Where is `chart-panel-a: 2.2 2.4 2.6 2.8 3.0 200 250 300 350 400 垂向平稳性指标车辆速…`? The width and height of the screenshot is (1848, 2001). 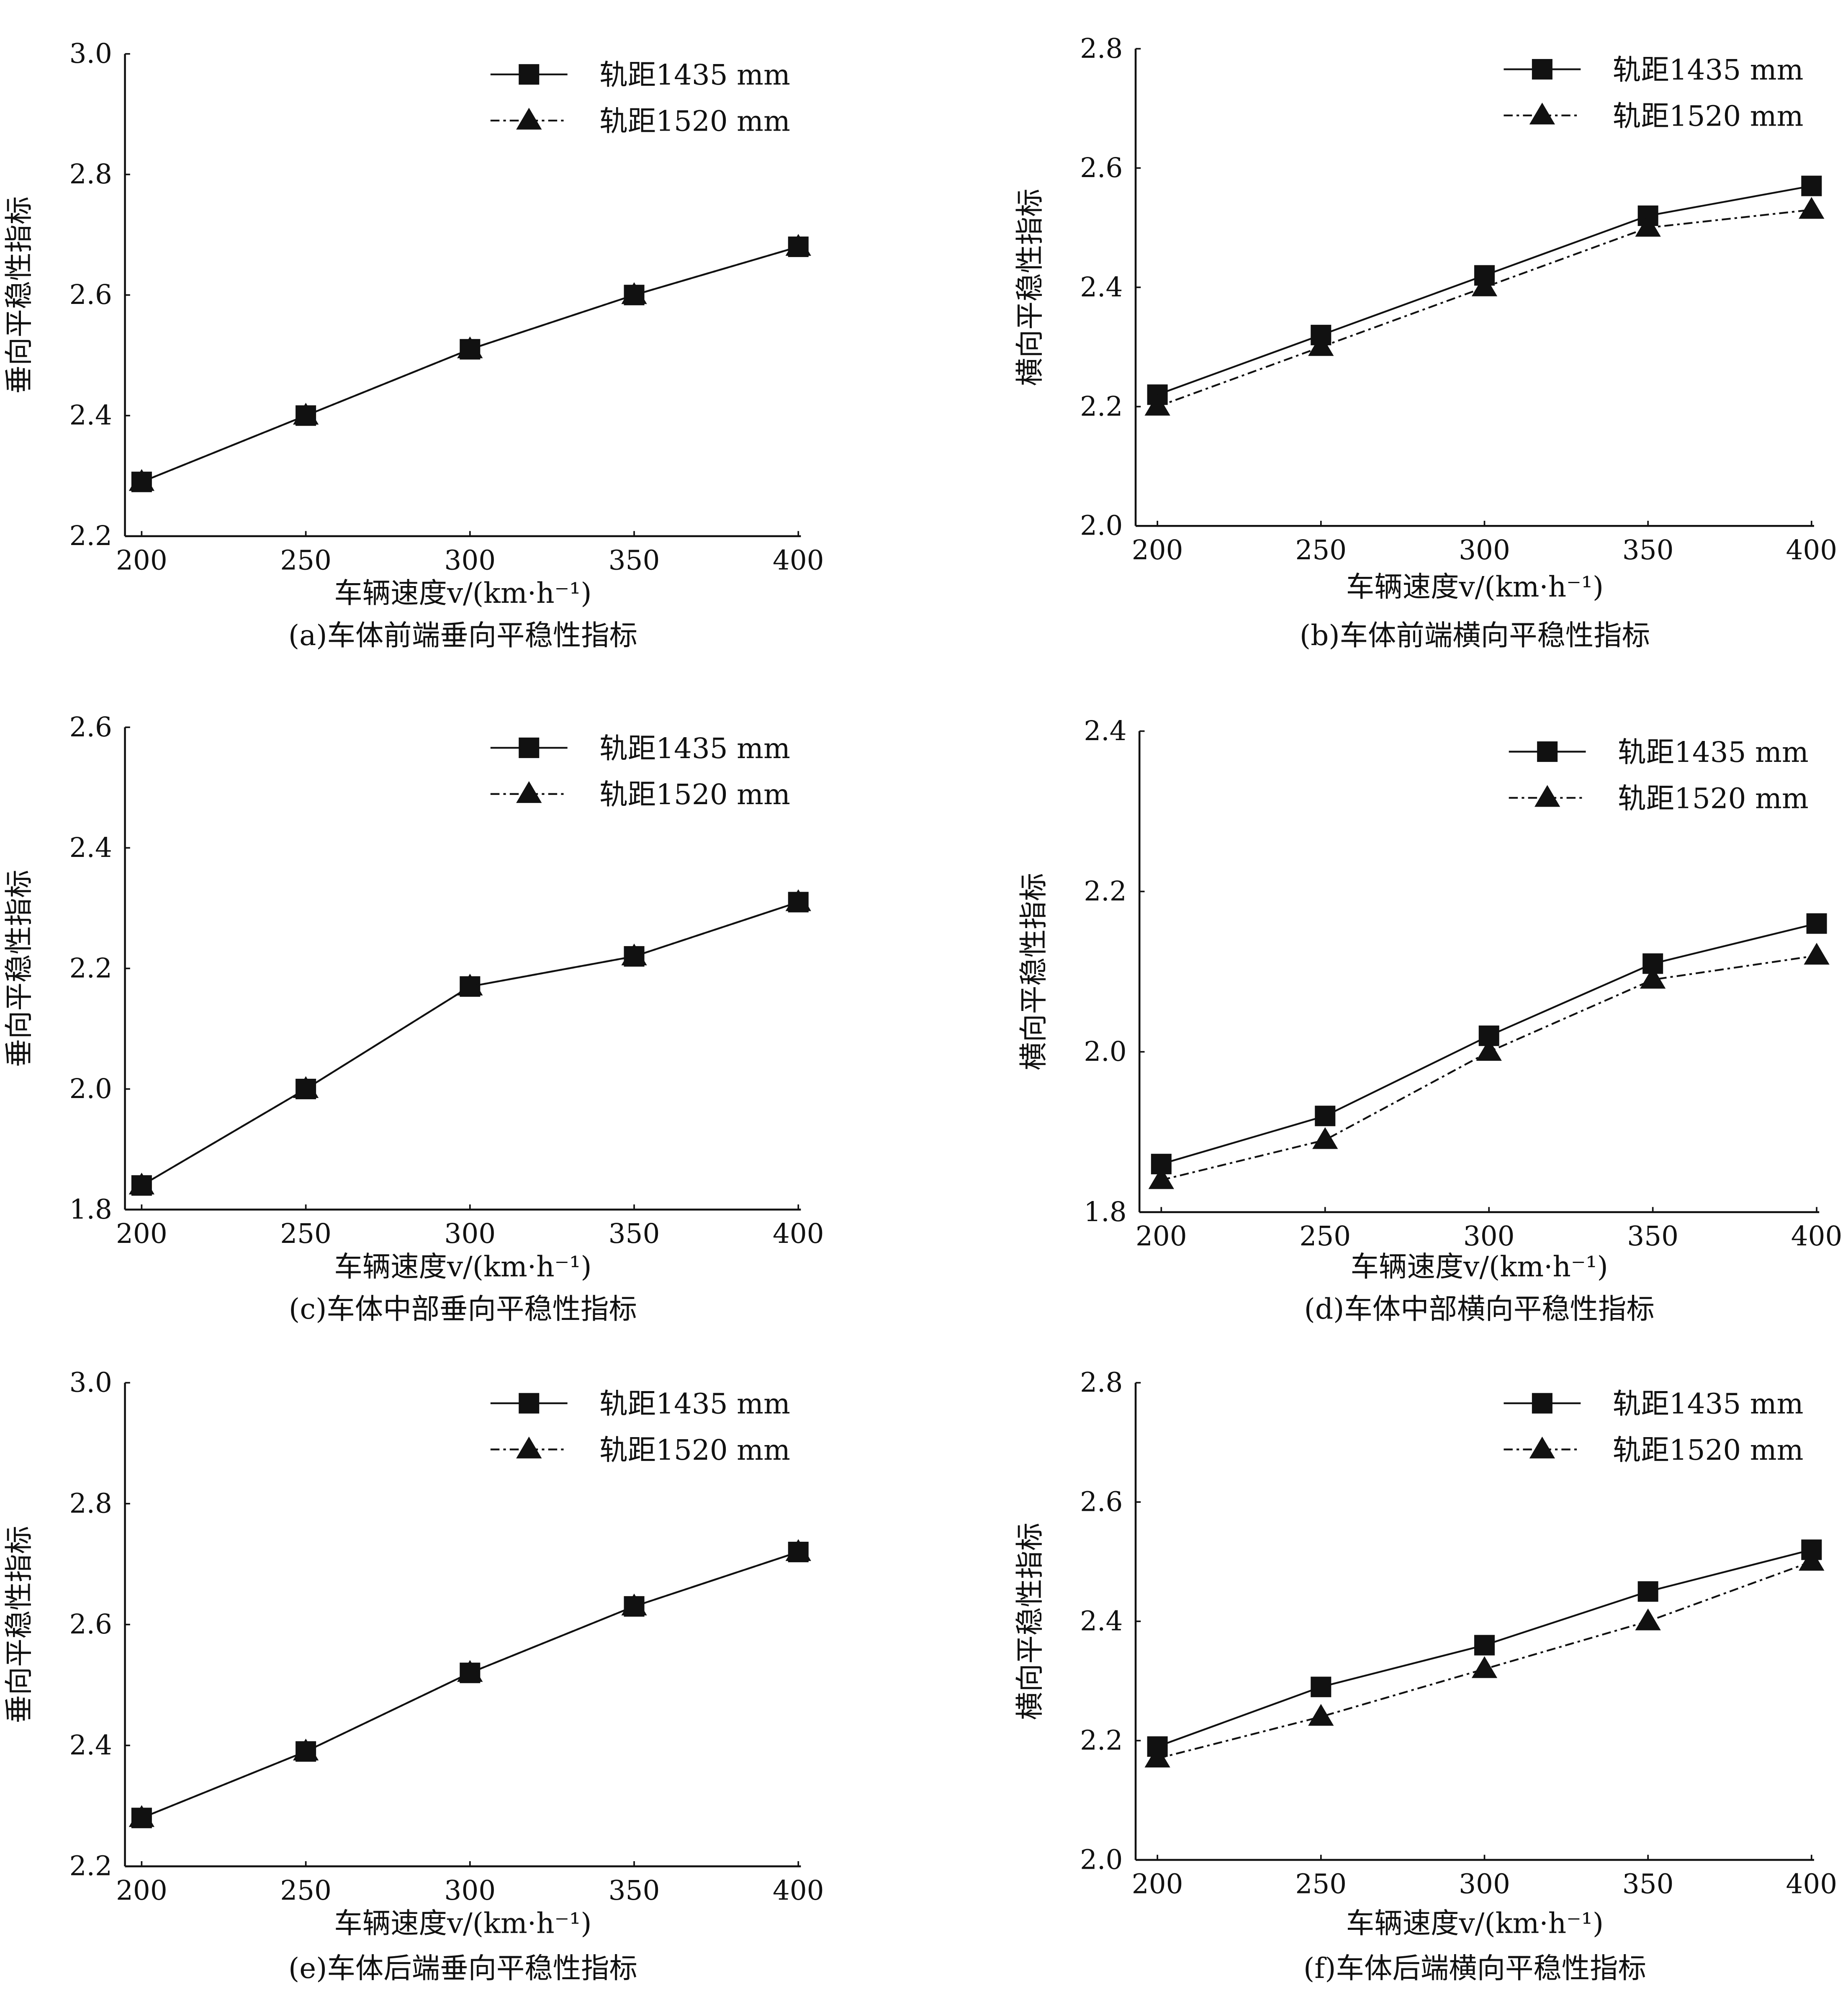
chart-panel-a: 2.2 2.4 2.6 2.8 3.0 200 250 300 350 400 垂向平稳性指标车辆速… is located at coordinates (413, 345).